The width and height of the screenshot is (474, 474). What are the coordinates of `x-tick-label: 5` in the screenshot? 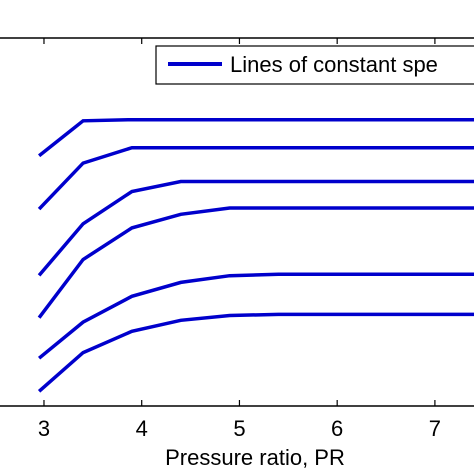 It's located at (239, 428).